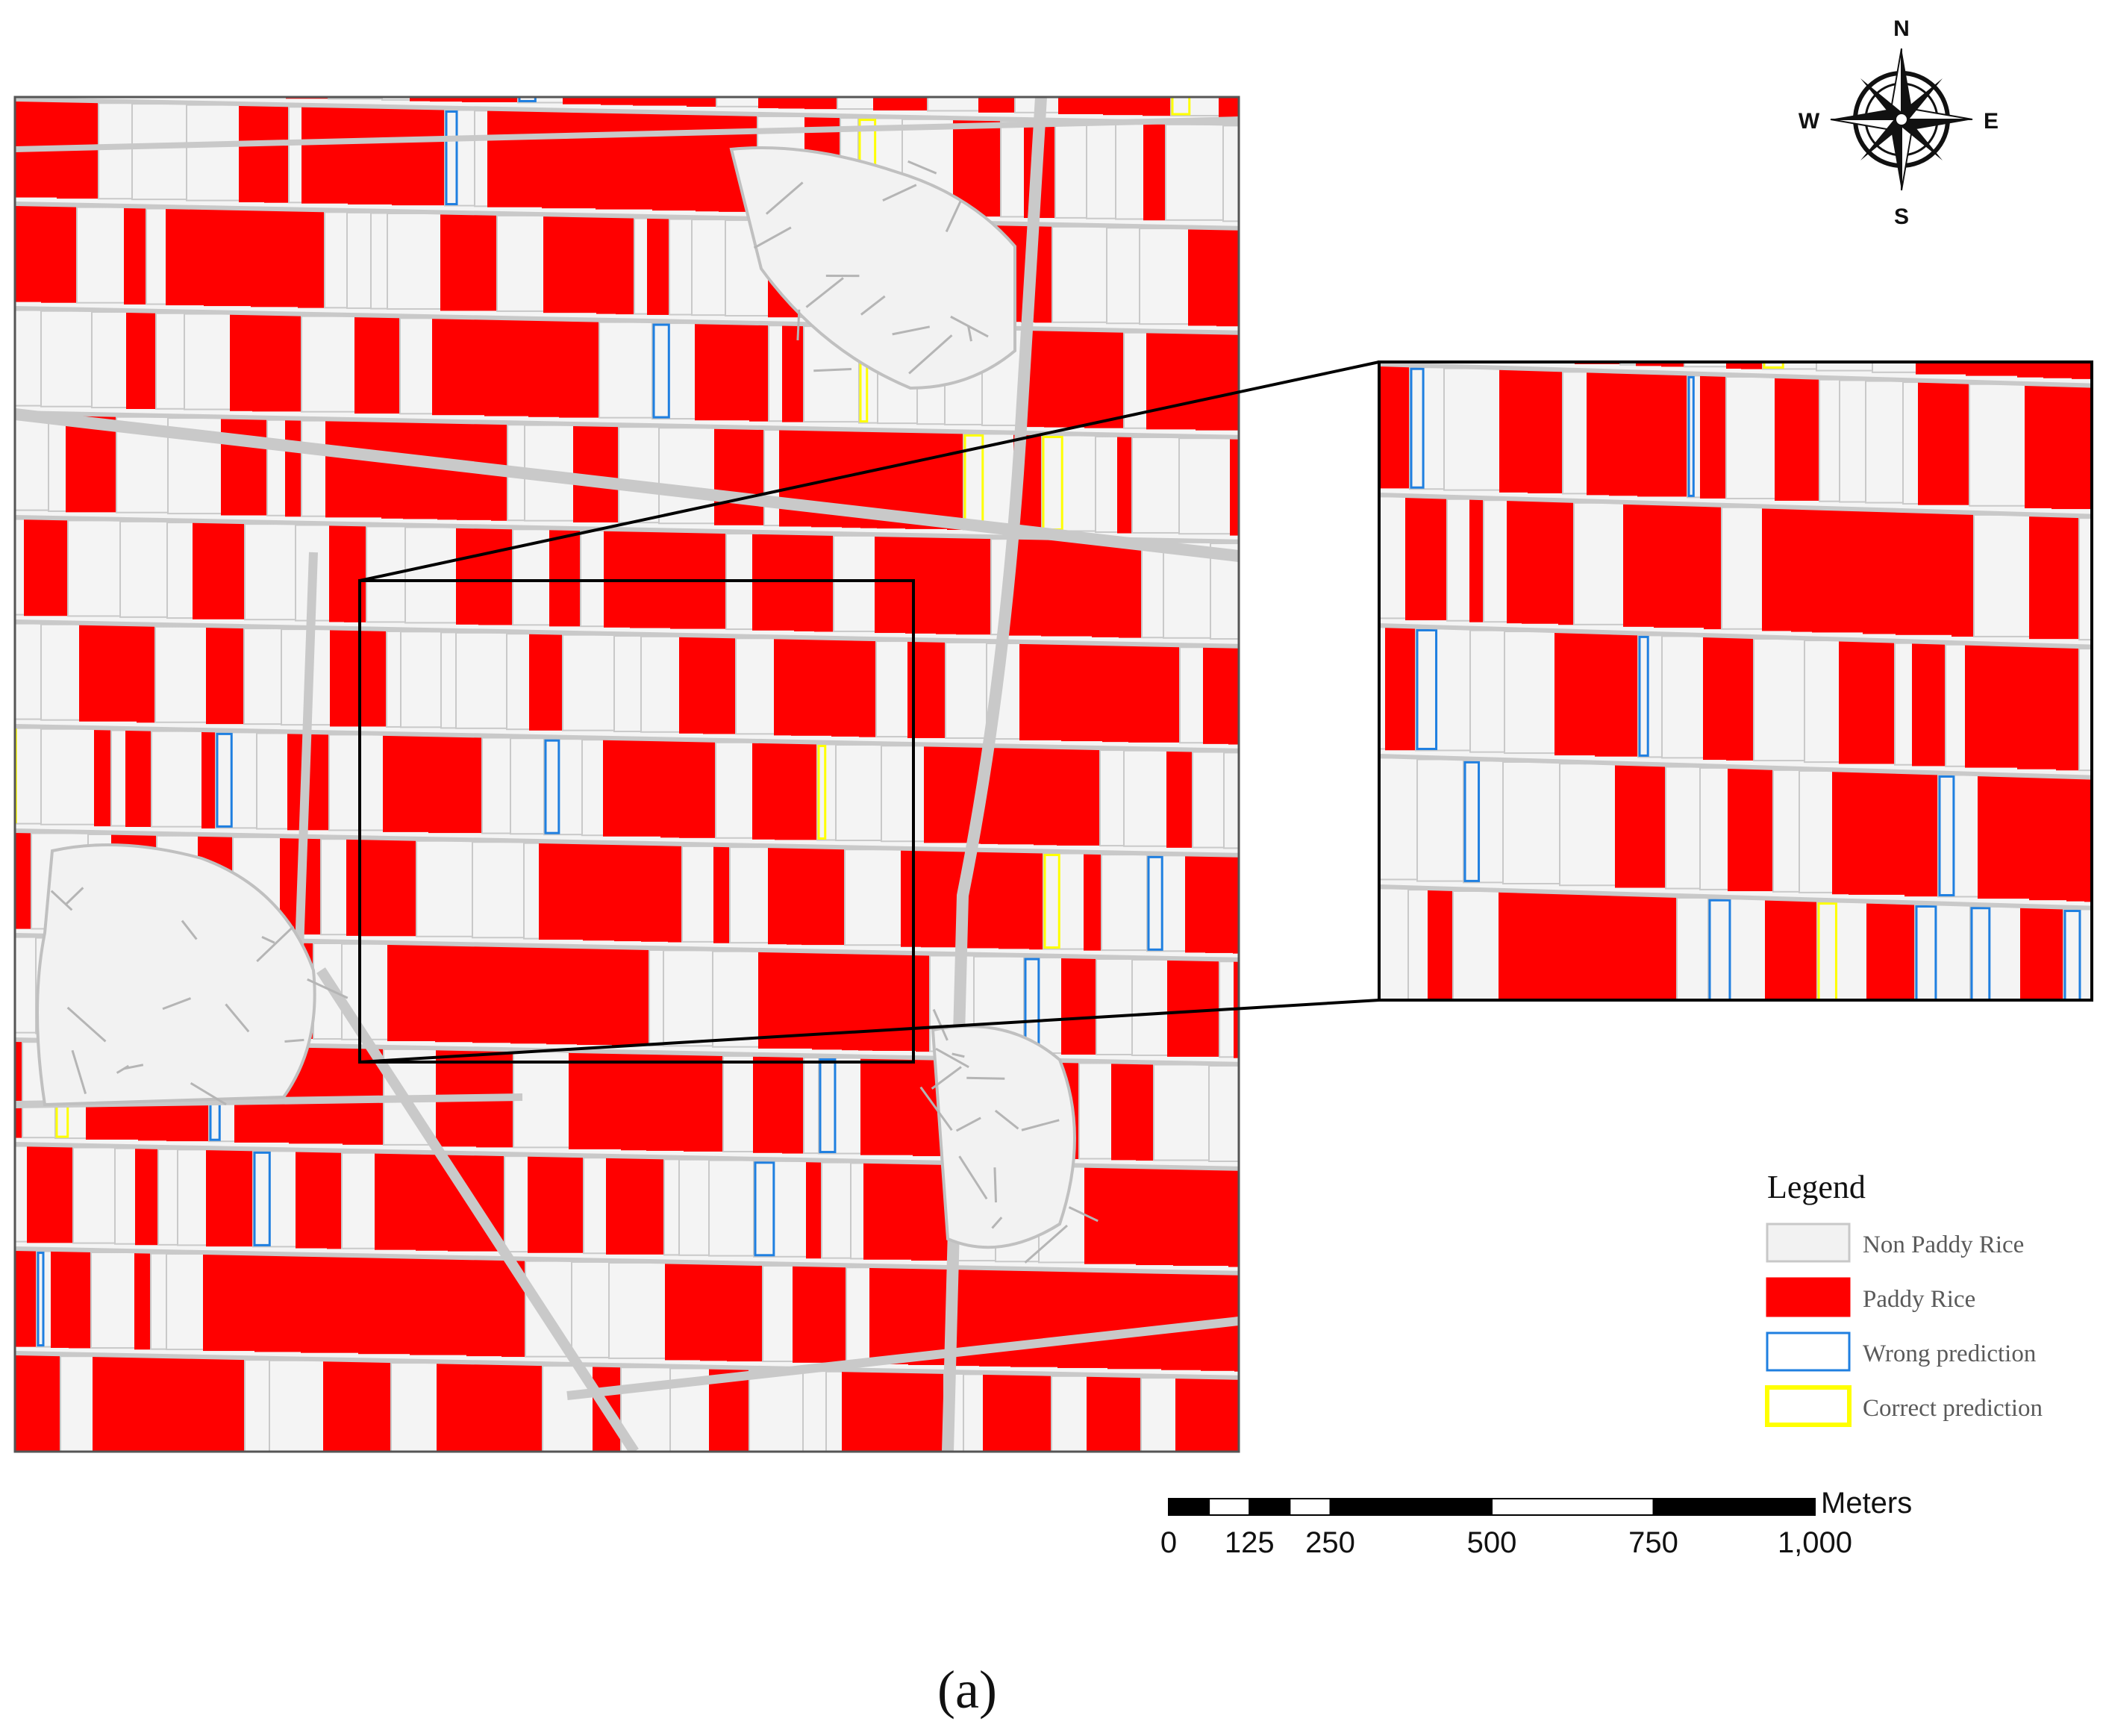 The image size is (2103, 1736). I want to click on scale-bar-segment, so click(1189, 1507).